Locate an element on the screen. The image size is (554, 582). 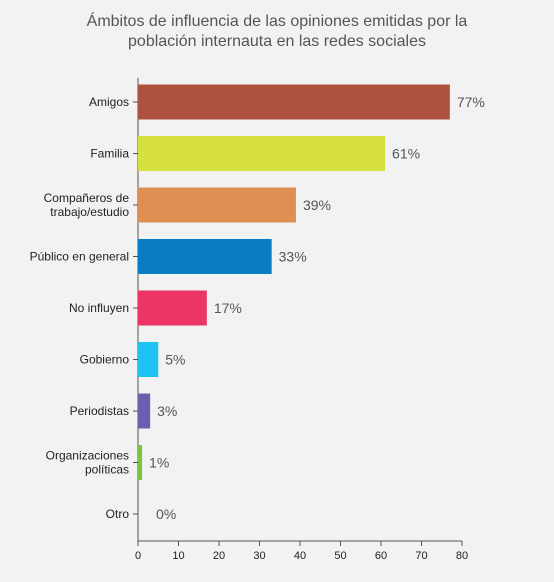
category-label: Organizaciones is located at coordinates (87, 456).